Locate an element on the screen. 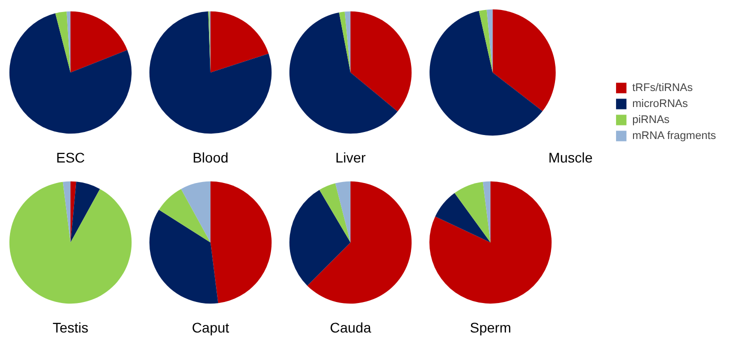  legend-label: piRNAs is located at coordinates (651, 120).